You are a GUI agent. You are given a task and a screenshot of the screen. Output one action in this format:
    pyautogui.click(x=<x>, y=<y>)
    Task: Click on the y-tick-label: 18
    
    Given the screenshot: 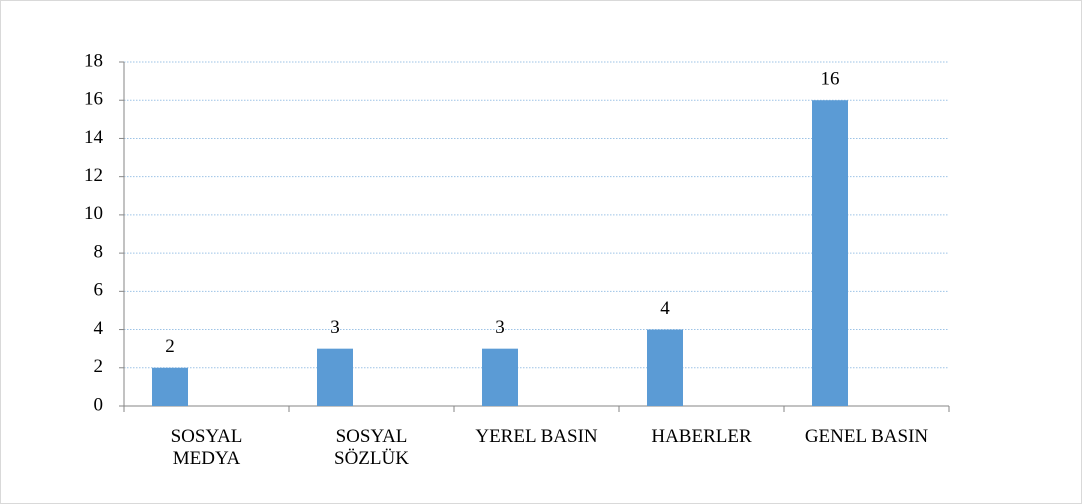 What is the action you would take?
    pyautogui.click(x=93, y=60)
    